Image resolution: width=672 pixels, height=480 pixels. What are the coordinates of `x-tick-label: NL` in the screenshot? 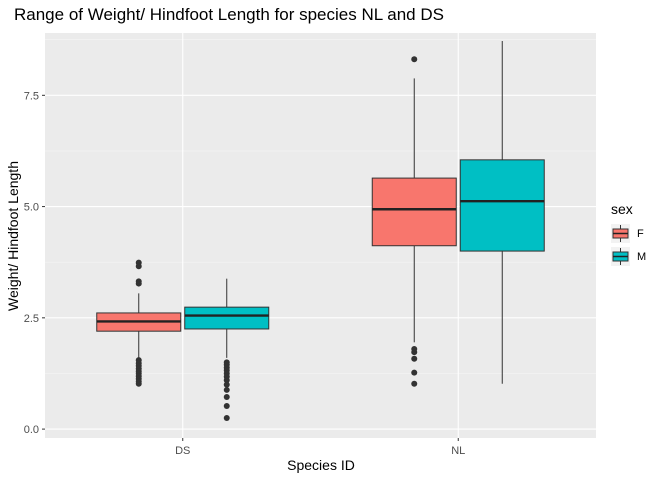 It's located at (458, 451).